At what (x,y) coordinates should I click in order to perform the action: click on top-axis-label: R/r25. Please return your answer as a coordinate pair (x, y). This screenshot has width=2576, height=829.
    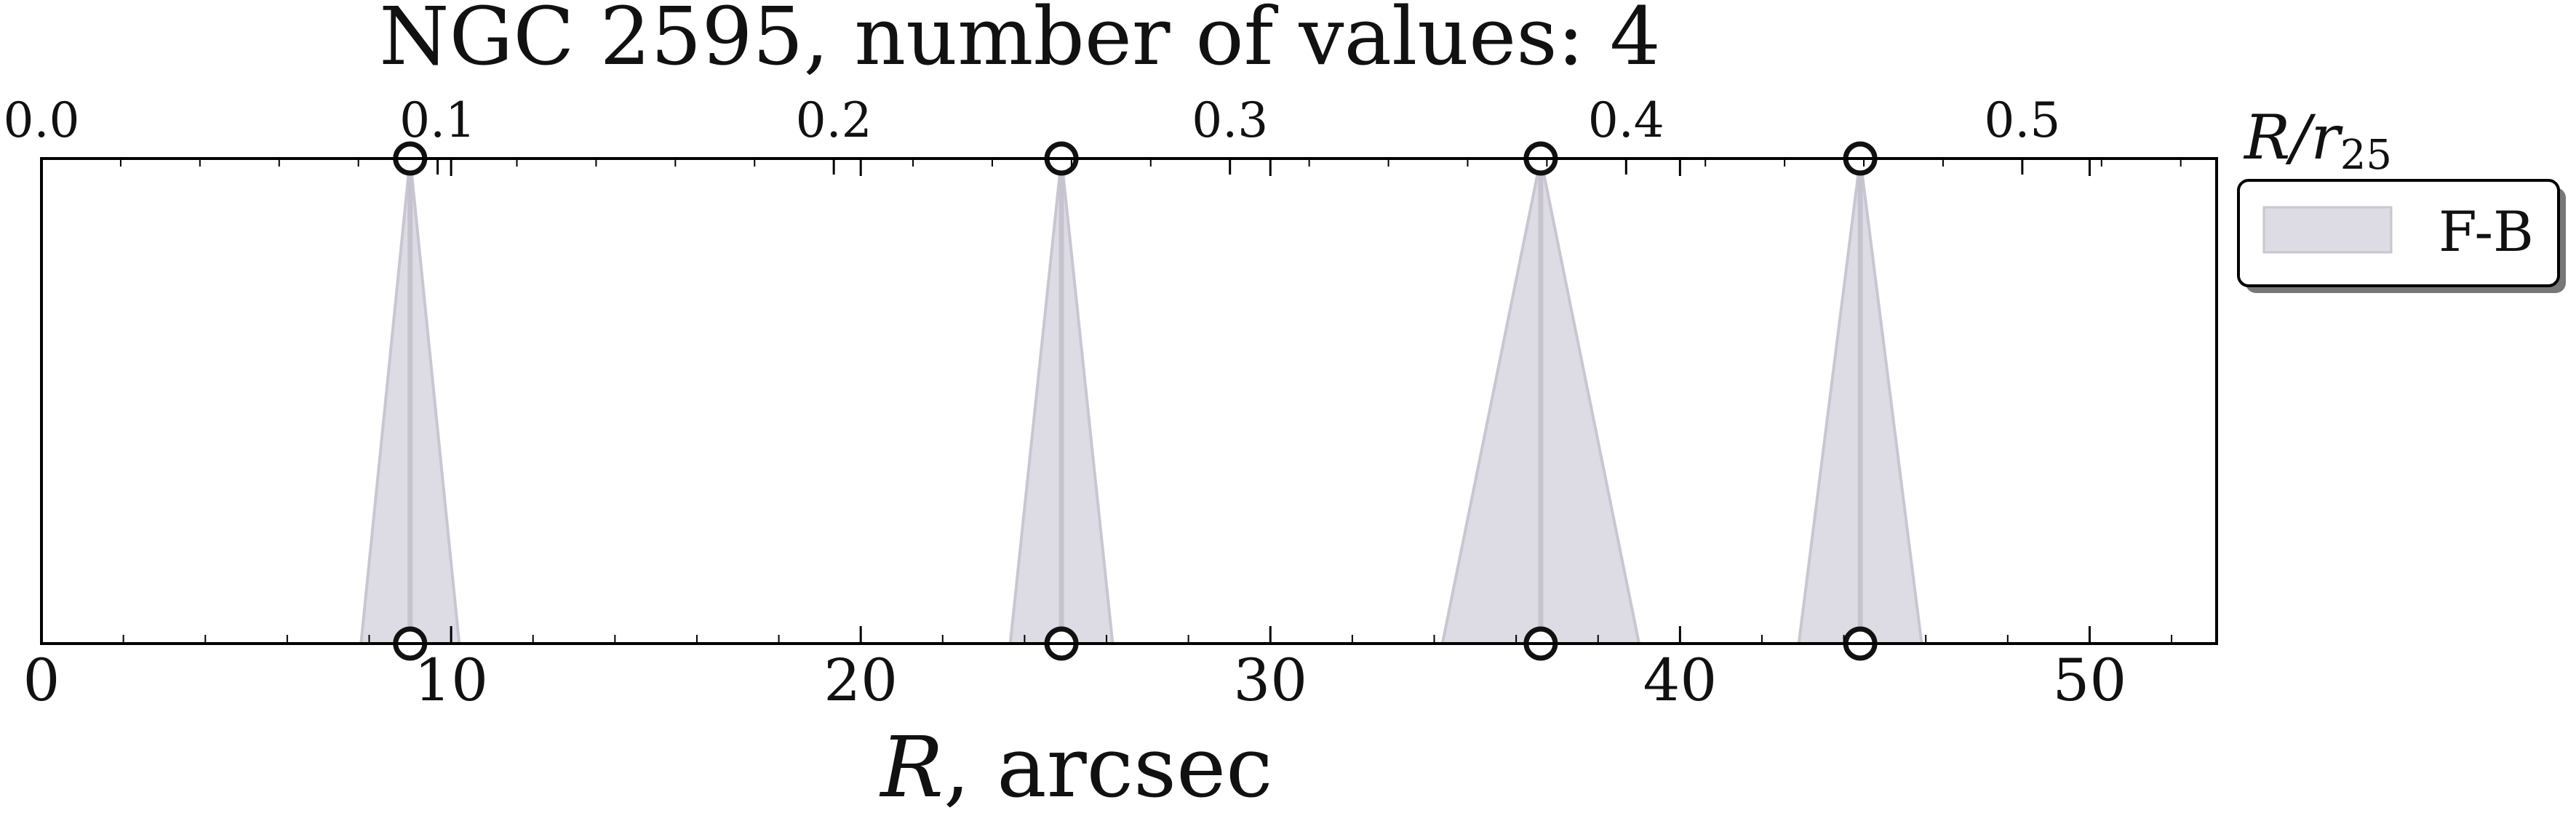
    Looking at the image, I should click on (2317, 141).